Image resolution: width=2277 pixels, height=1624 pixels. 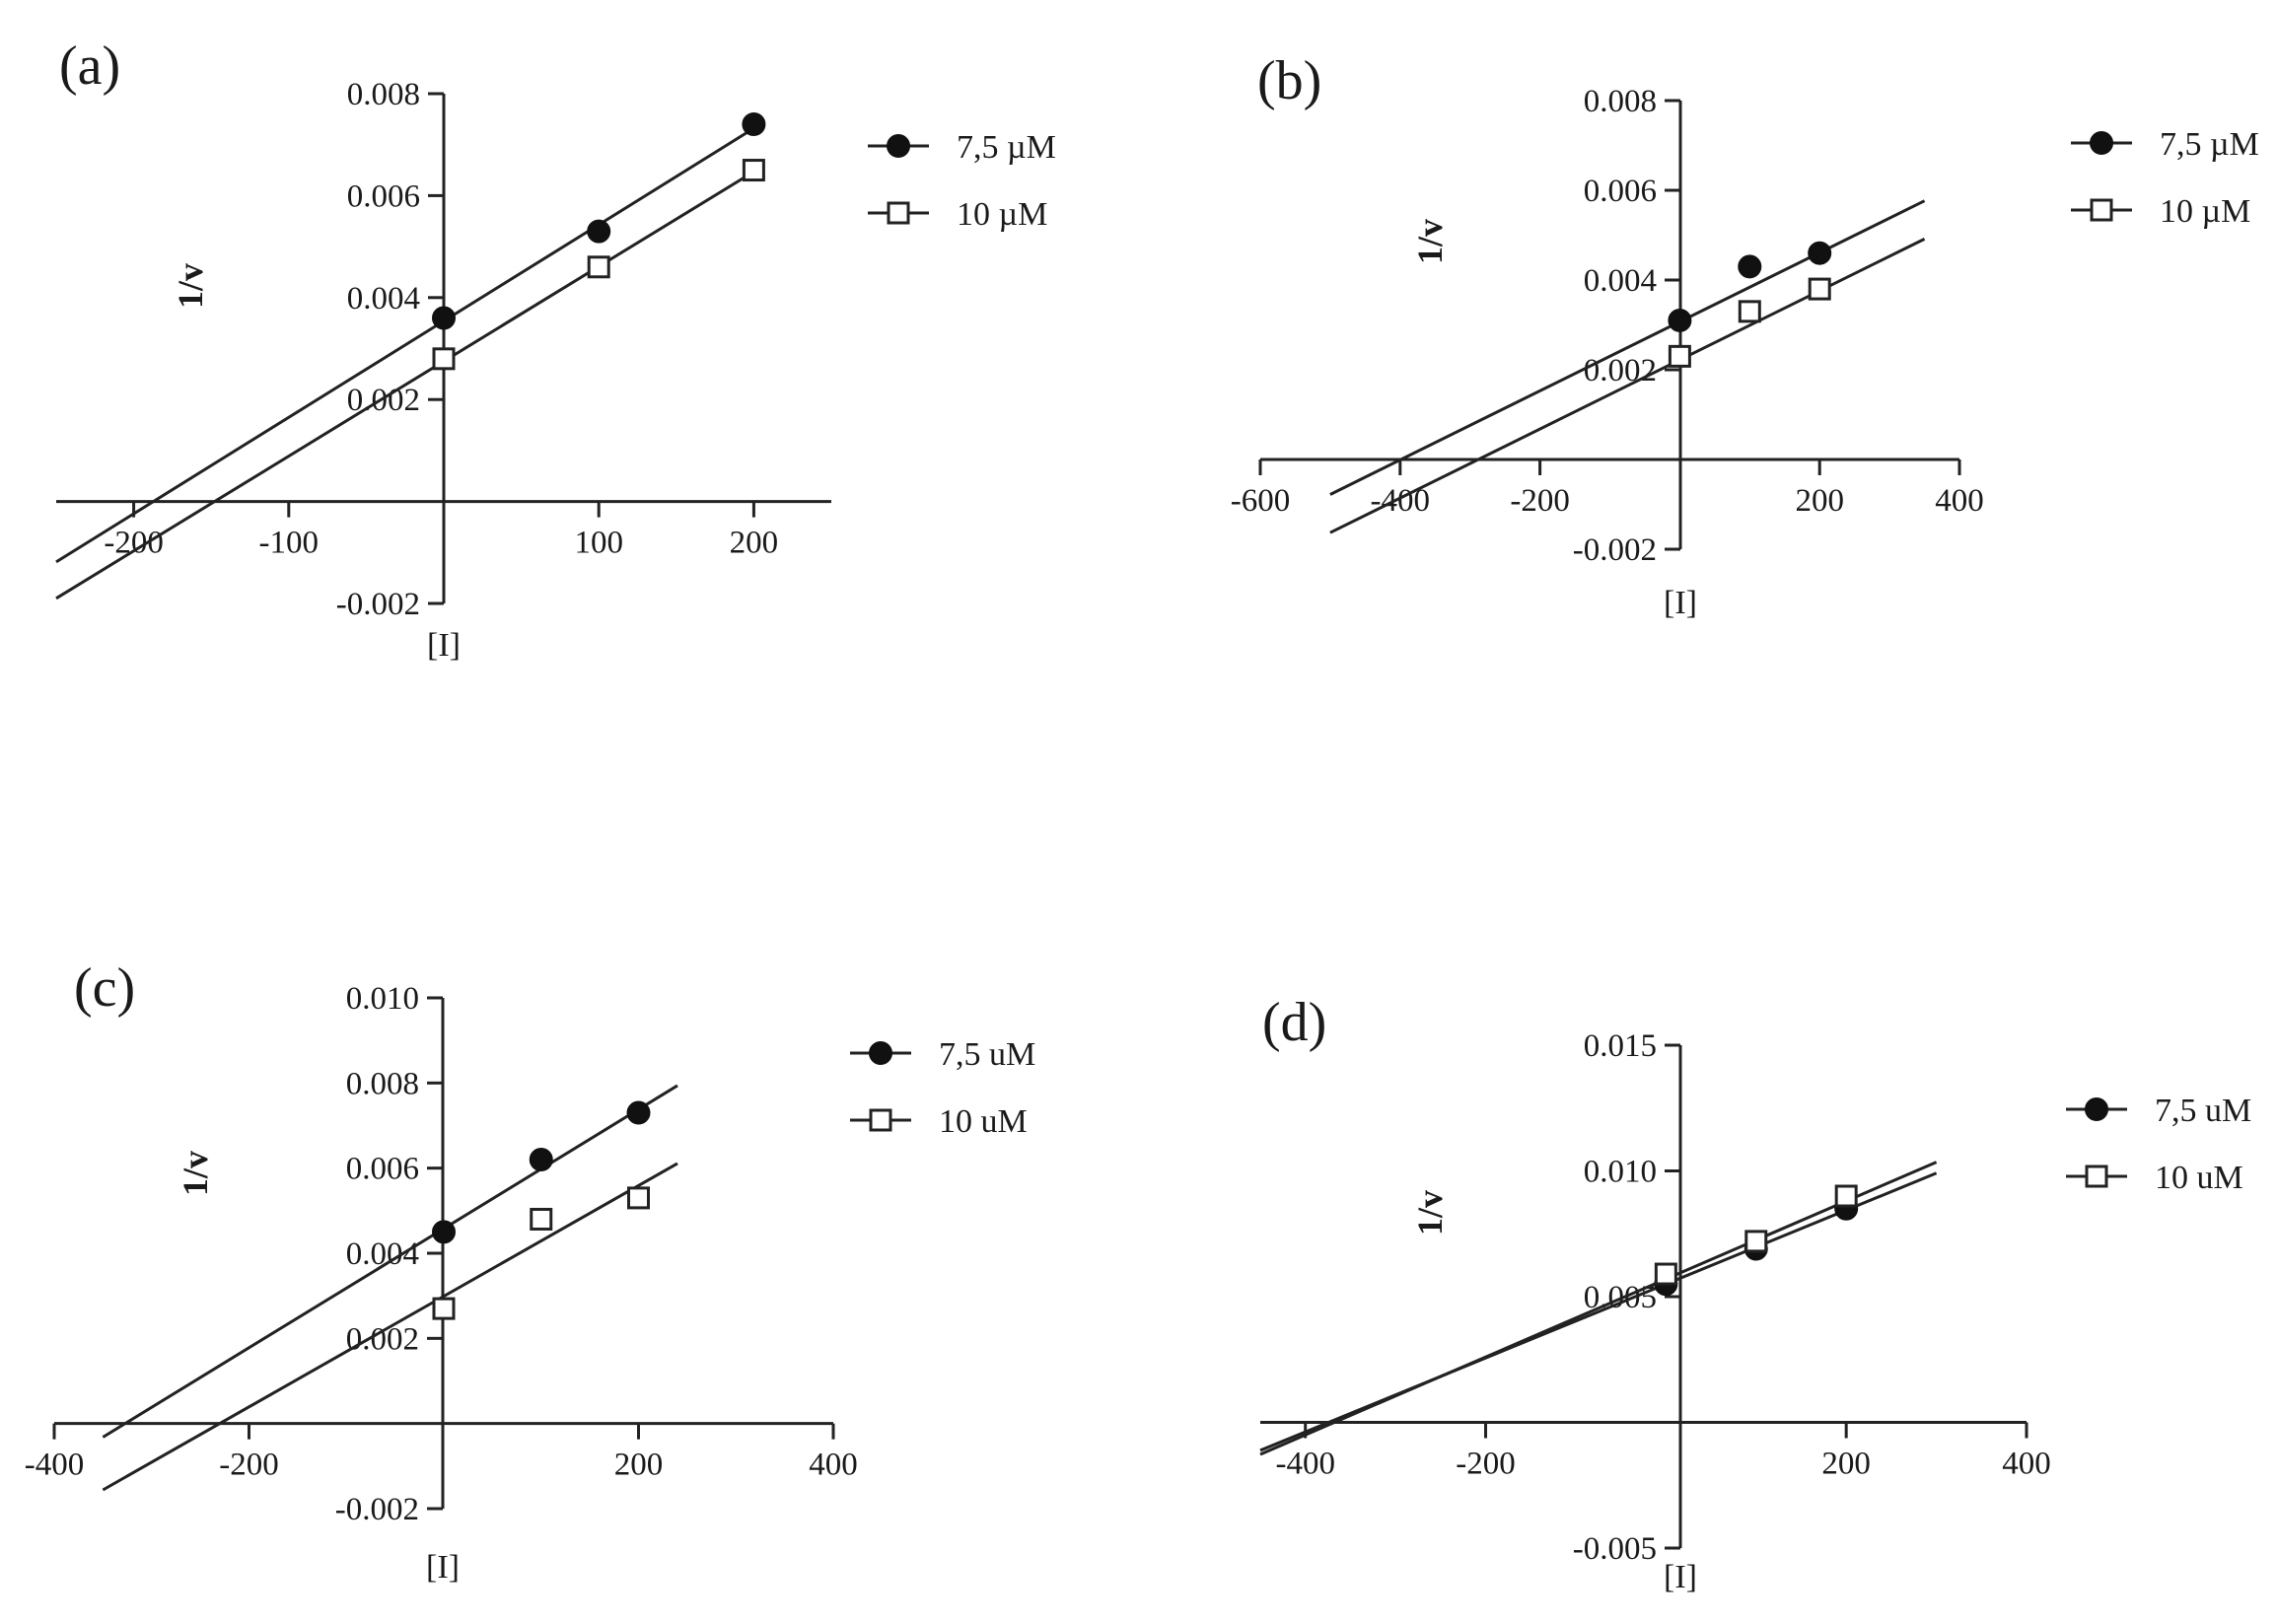 What do you see at coordinates (1615, 1549) in the screenshot?
I see `y-tick-label: -0.005` at bounding box center [1615, 1549].